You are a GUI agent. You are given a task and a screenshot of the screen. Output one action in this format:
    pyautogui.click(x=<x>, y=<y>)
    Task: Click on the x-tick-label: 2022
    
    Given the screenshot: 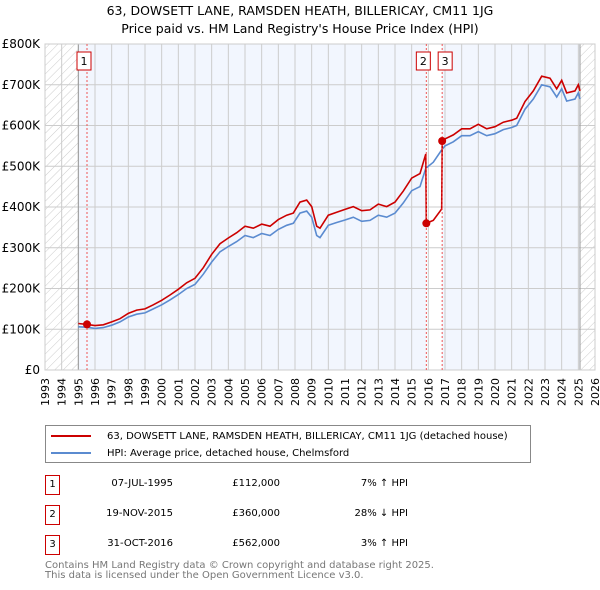 What is the action you would take?
    pyautogui.click(x=528, y=392)
    